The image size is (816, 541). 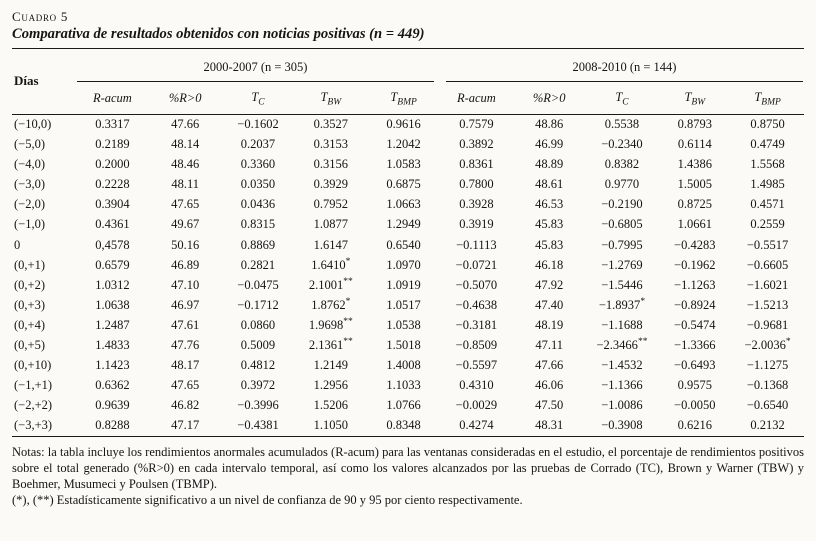 I want to click on value-cell: 47.66, so click(x=185, y=124).